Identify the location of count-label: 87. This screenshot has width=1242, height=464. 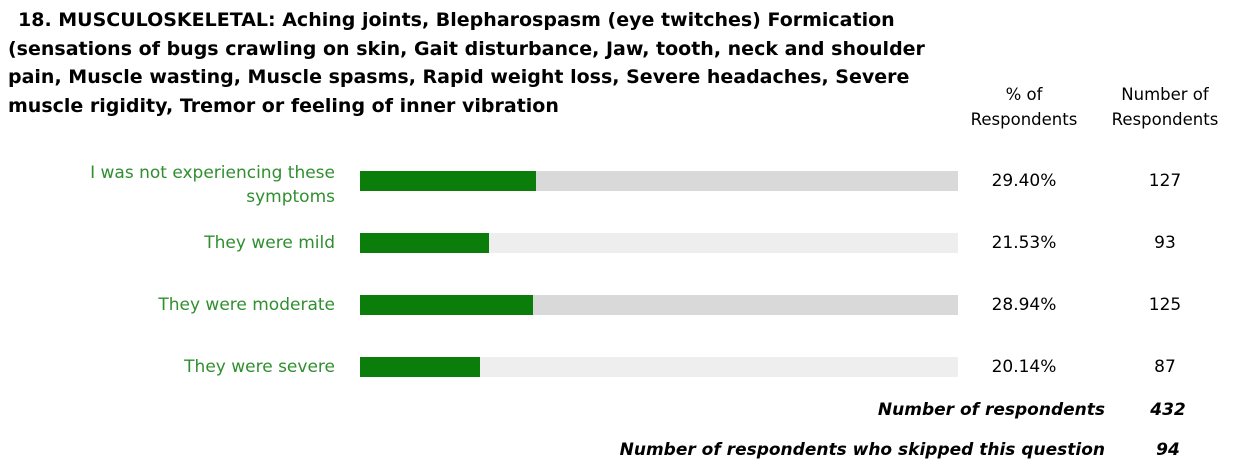
(1165, 367).